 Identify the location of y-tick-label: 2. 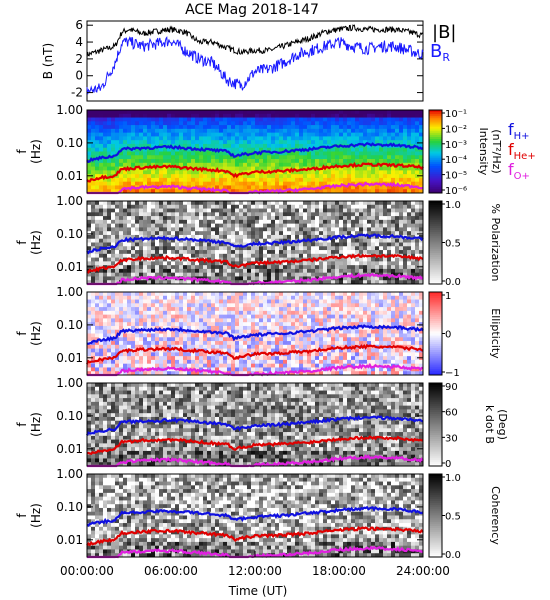
(79, 59).